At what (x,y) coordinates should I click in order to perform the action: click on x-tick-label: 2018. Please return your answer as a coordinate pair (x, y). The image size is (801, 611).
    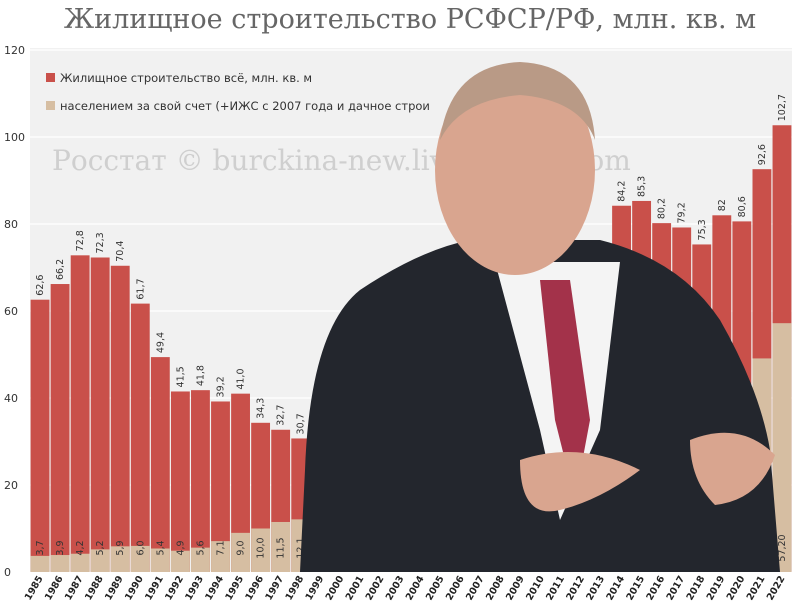
    Looking at the image, I should click on (696, 588).